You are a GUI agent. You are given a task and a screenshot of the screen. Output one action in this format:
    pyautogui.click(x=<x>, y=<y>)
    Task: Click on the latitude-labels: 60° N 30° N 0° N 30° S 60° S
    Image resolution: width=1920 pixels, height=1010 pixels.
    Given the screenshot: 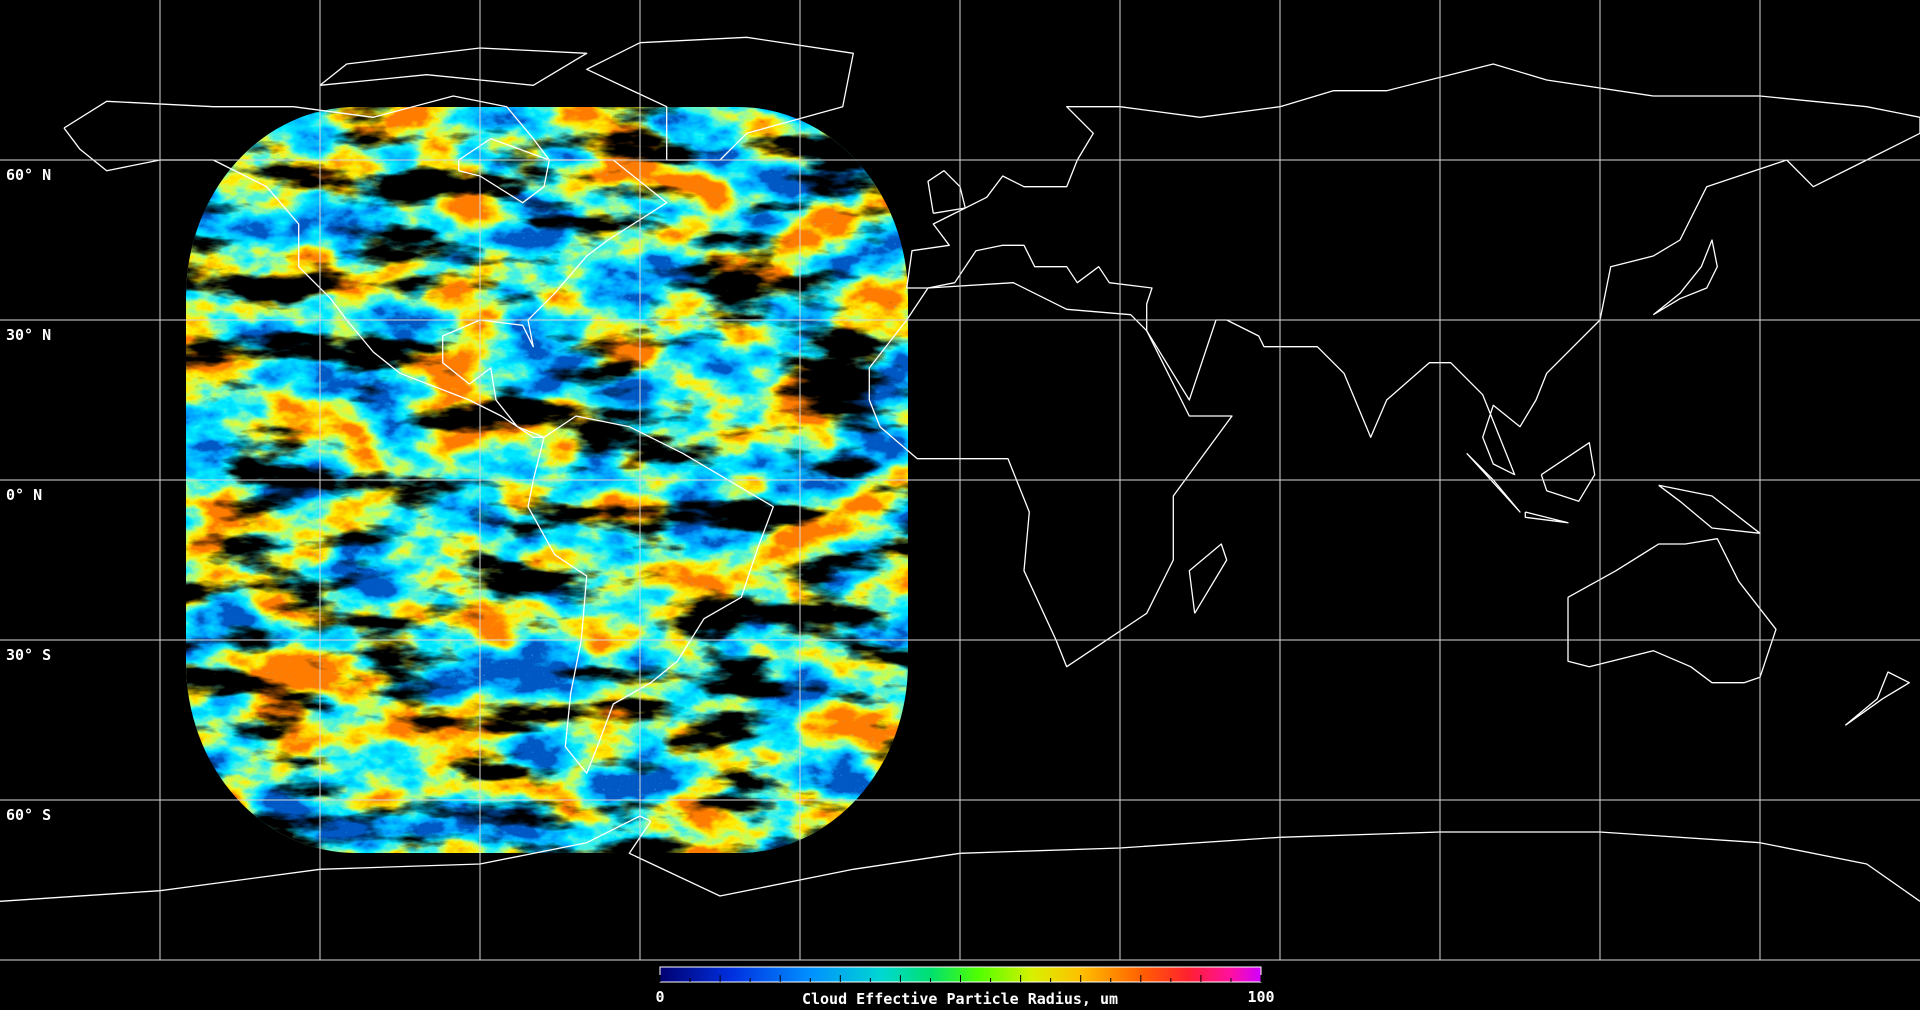 What is the action you would take?
    pyautogui.click(x=28, y=495)
    